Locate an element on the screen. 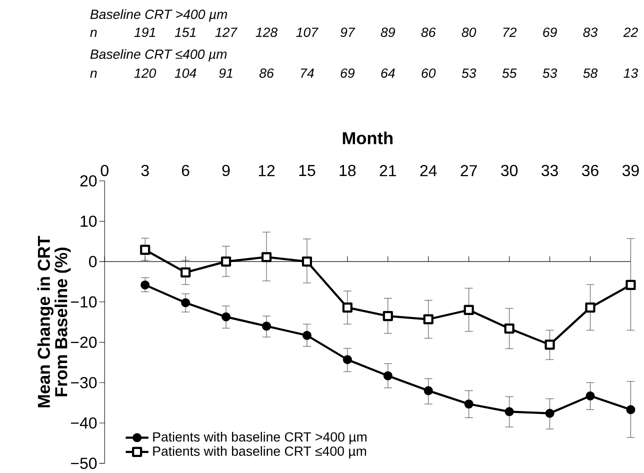  y-axis-title: Mean Change in CRT From Baseline (%) is located at coordinates (54, 322).